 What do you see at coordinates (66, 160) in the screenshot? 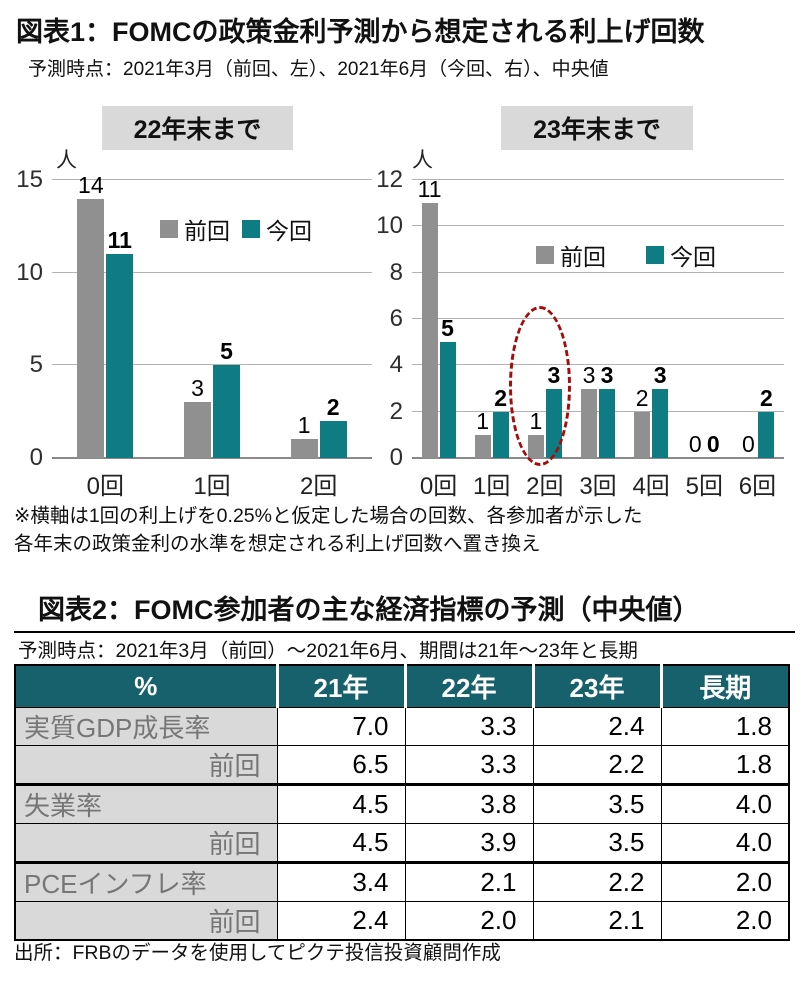
I see `y-axis-unit-label: 人` at bounding box center [66, 160].